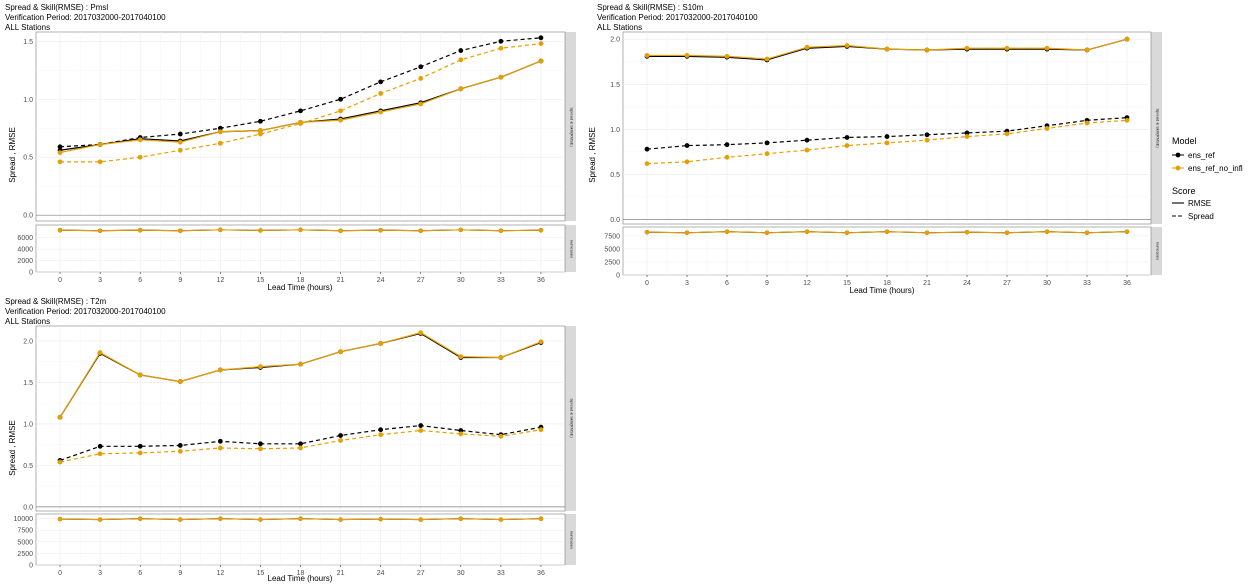 The height and width of the screenshot is (584, 1249). Describe the element at coordinates (25, 531) in the screenshot. I see `numcases-y-tick-label: 7500` at that location.